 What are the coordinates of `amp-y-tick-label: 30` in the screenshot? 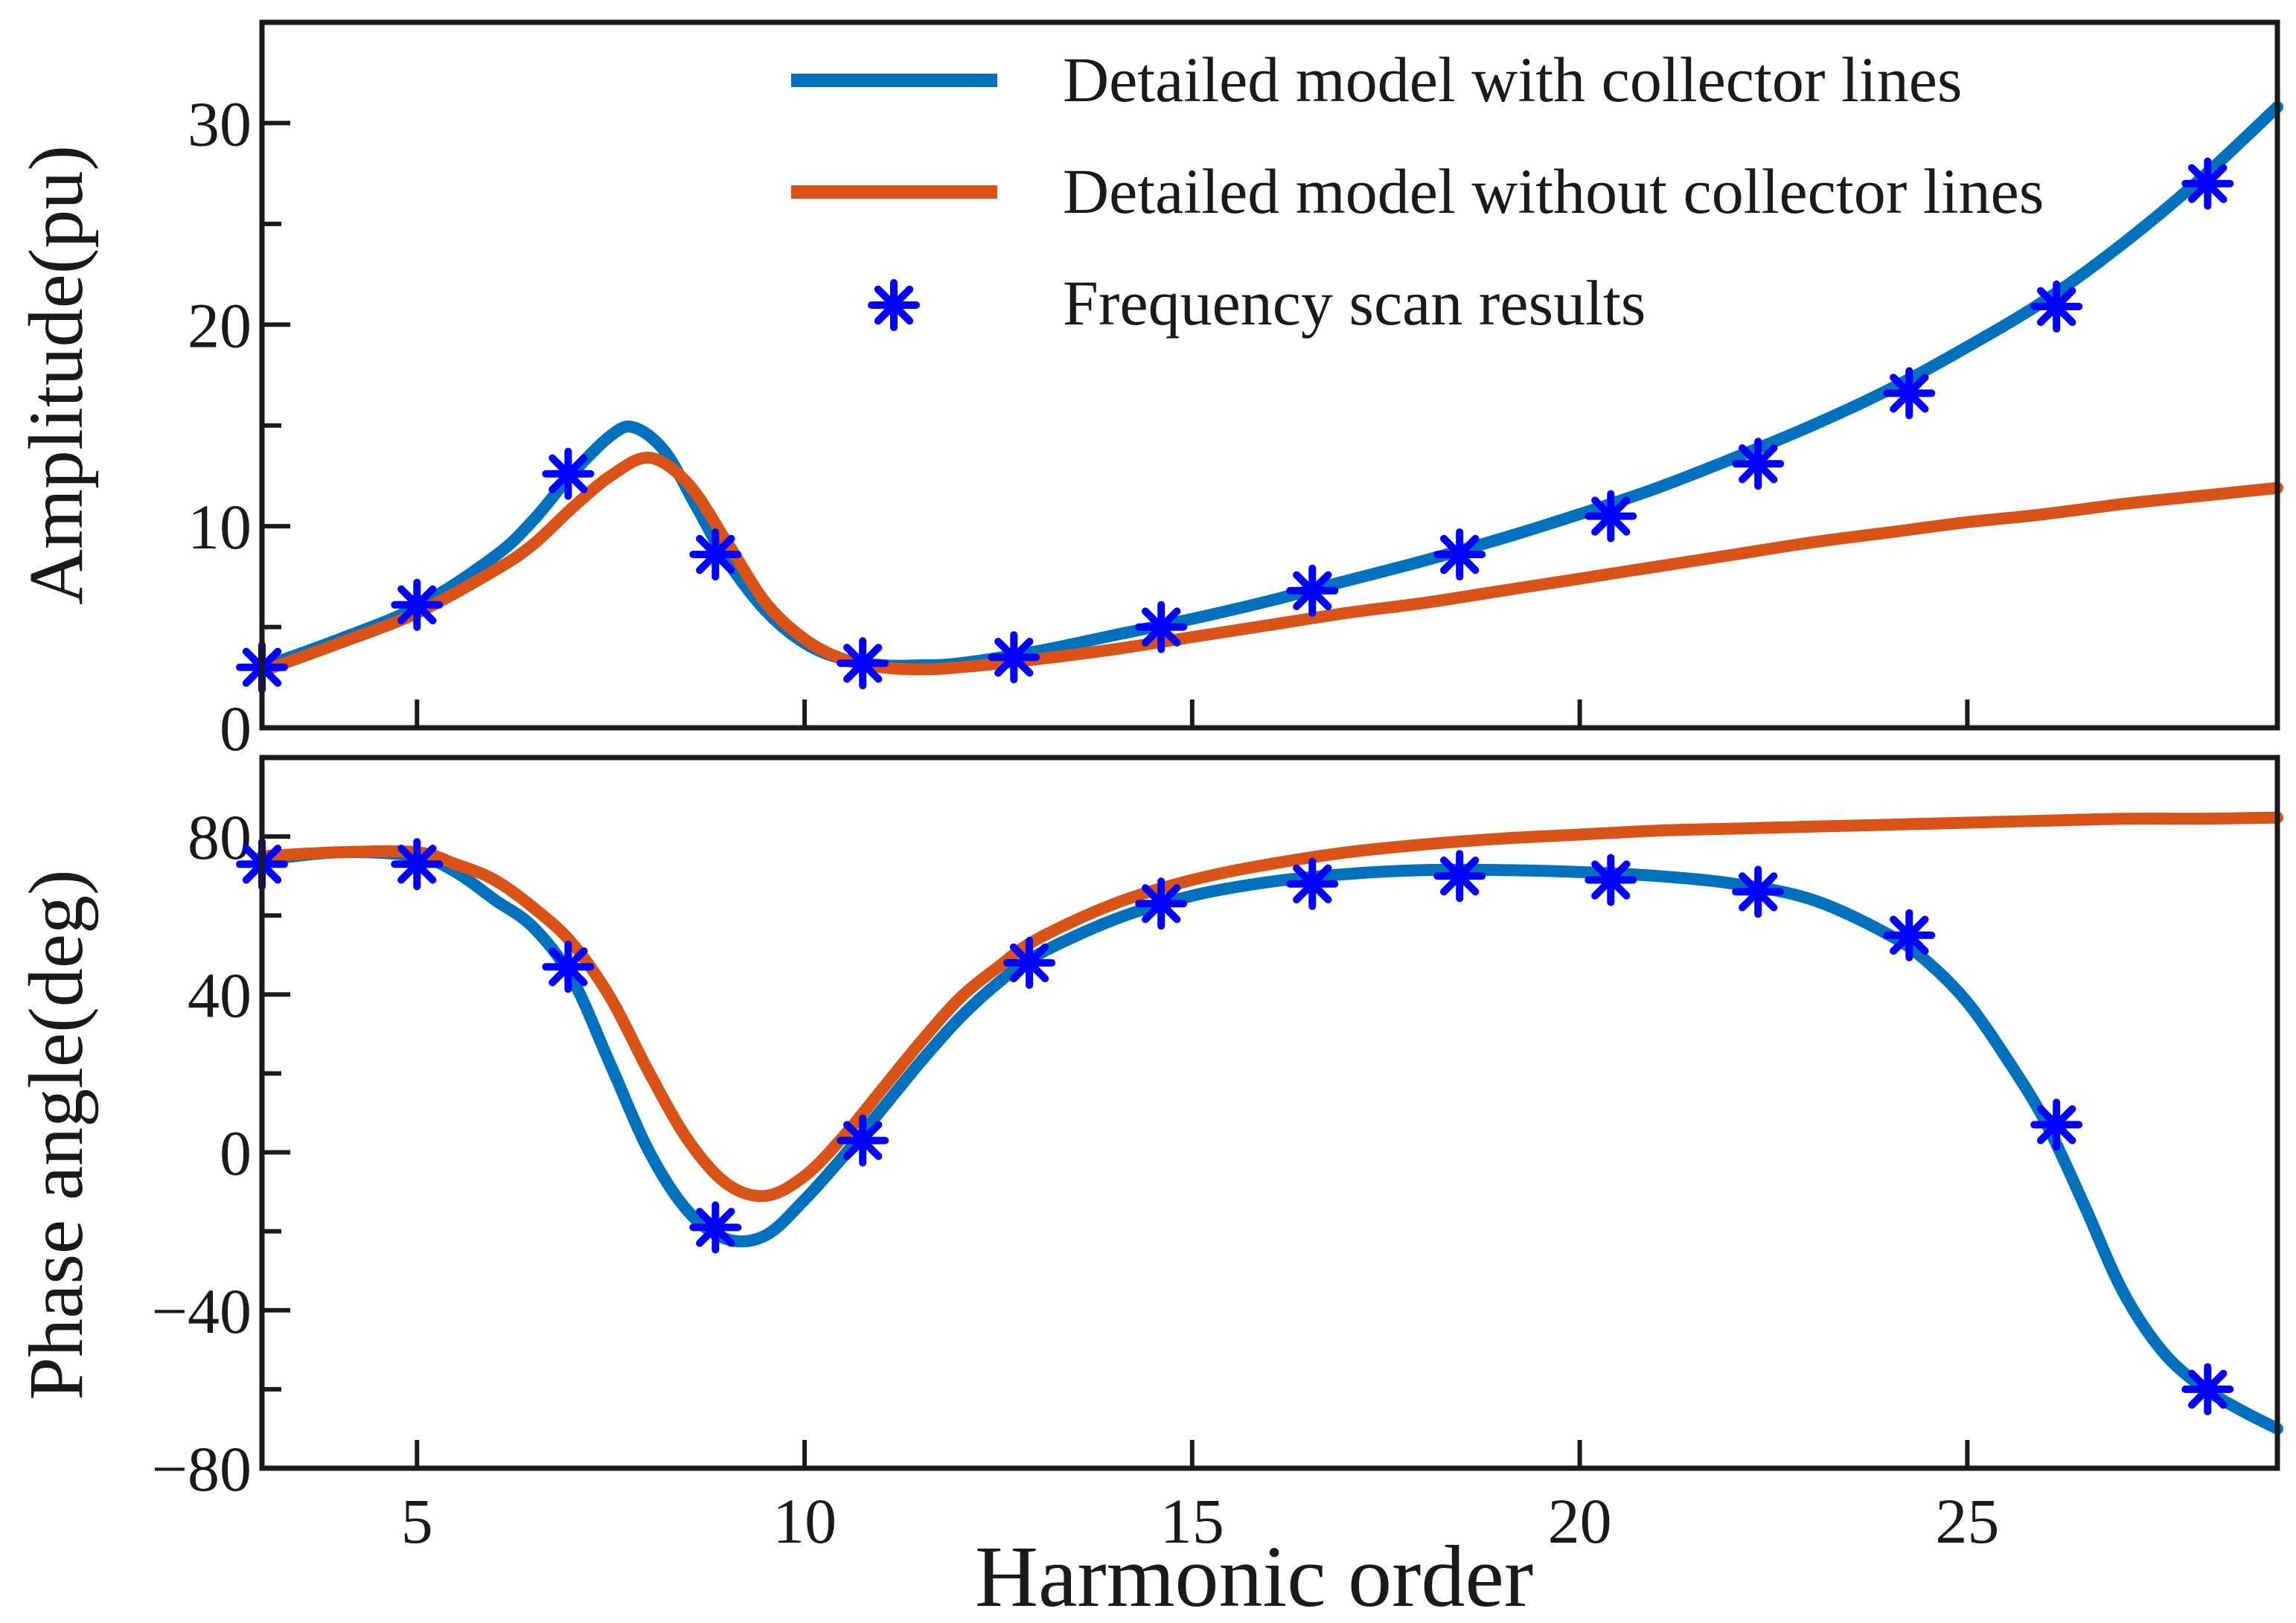 It's located at (220, 123).